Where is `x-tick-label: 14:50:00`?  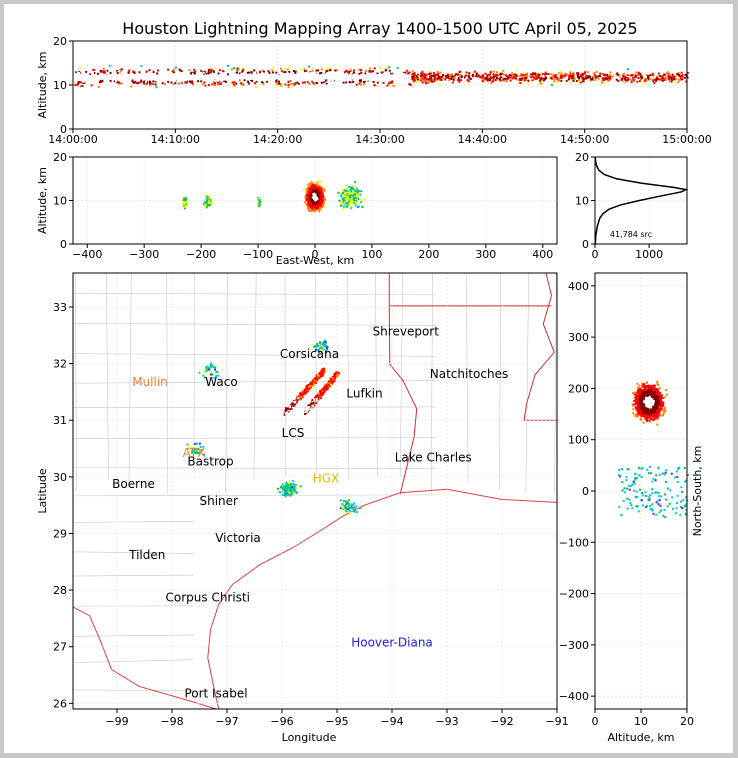
x-tick-label: 14:50:00 is located at coordinates (584, 139).